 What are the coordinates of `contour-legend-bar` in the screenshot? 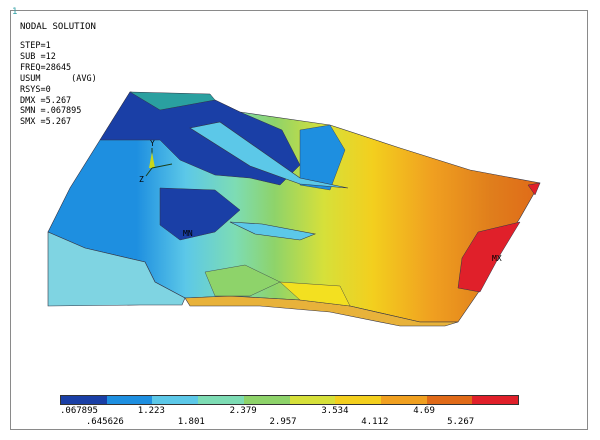 It's located at (289, 400).